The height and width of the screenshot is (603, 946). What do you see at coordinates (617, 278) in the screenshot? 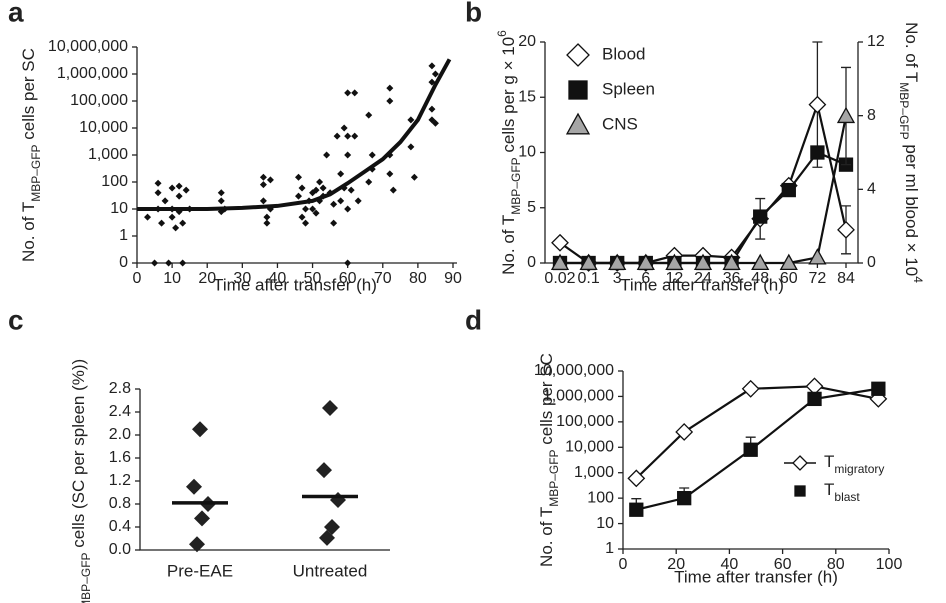
I see `x-tick-label: 3` at bounding box center [617, 278].